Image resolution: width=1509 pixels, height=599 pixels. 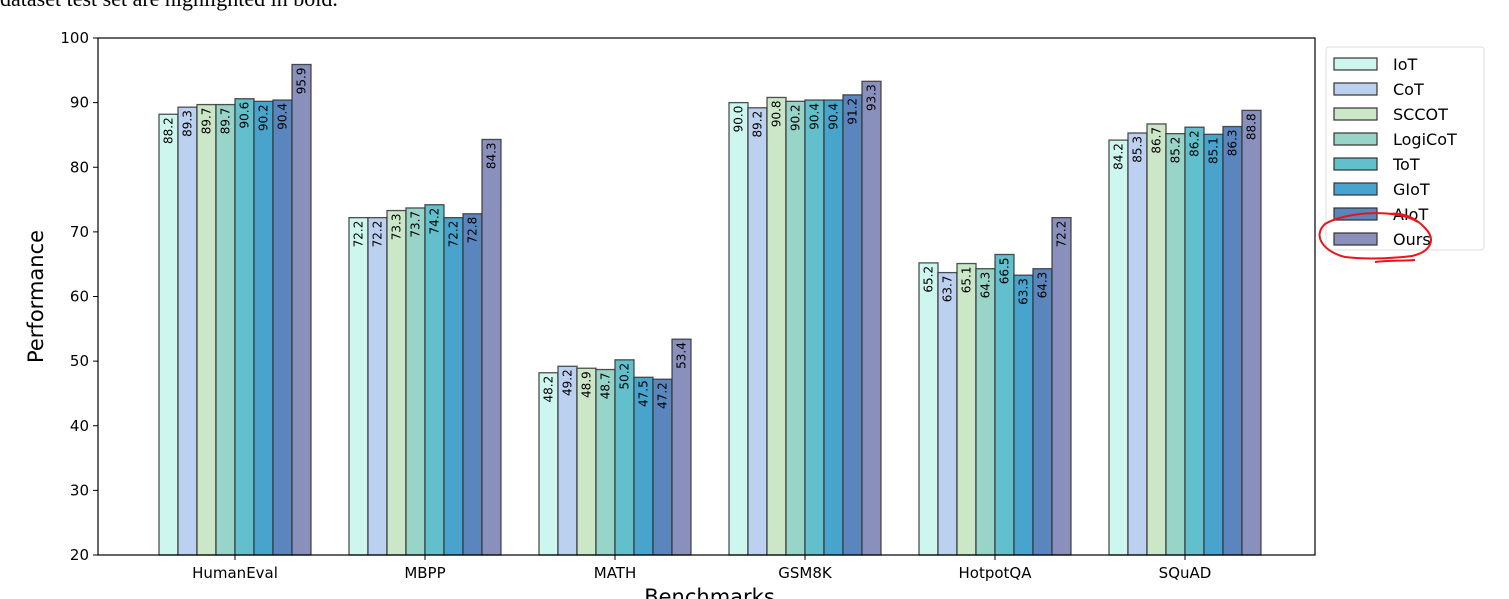 What do you see at coordinates (996, 573) in the screenshot?
I see `x-tick-label: HotpotQA` at bounding box center [996, 573].